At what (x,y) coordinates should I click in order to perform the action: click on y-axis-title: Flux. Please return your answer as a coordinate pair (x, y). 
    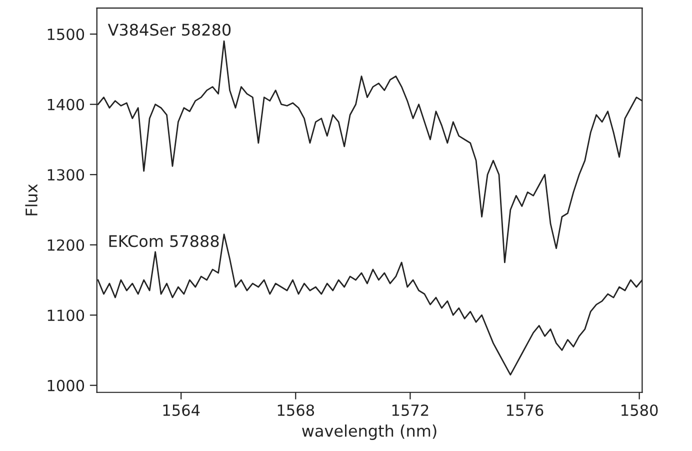
    Looking at the image, I should click on (31, 200).